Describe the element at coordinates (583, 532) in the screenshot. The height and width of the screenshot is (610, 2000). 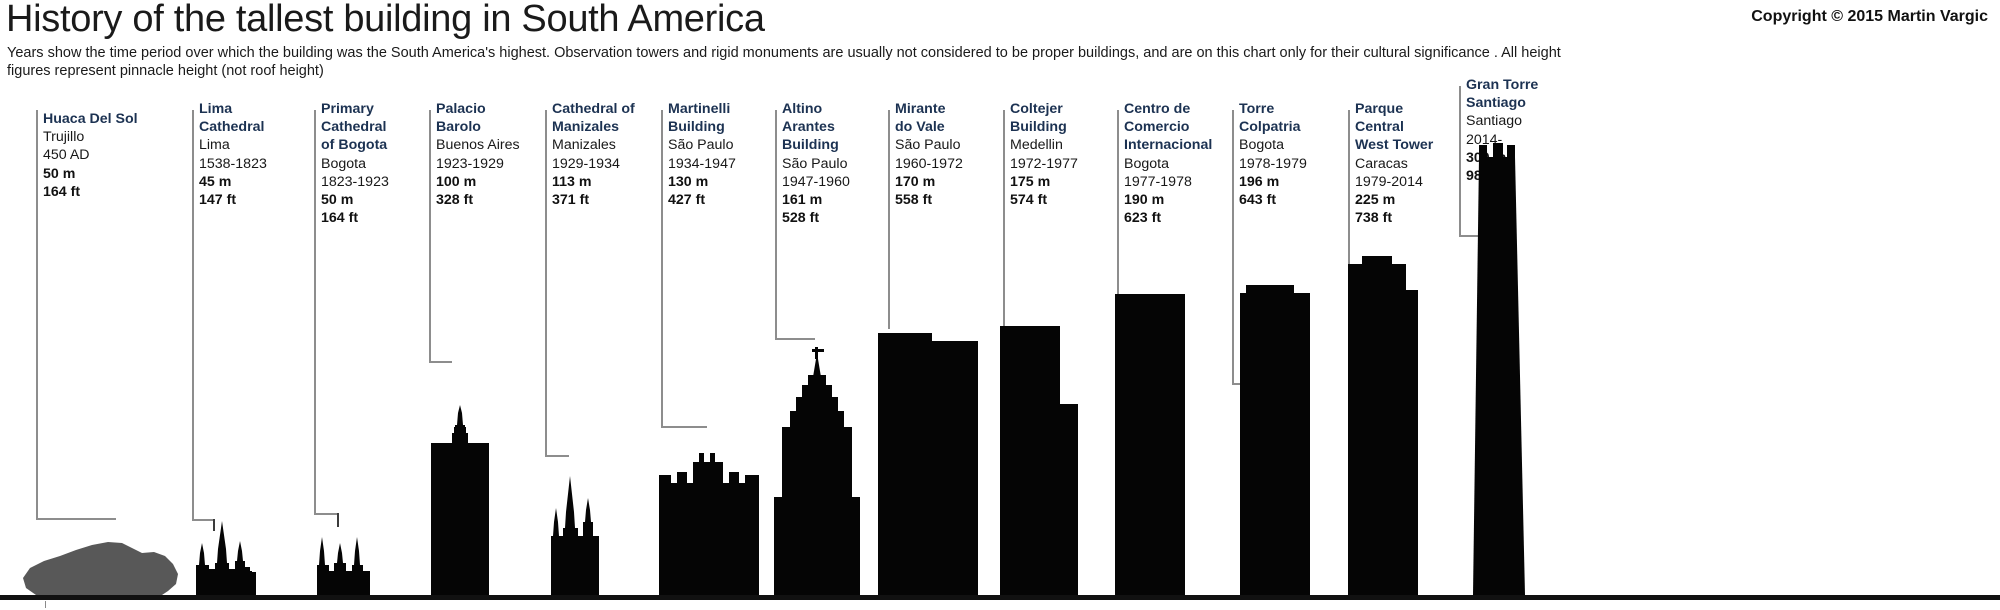
I see `building-silhouette-cathedral-manizales` at that location.